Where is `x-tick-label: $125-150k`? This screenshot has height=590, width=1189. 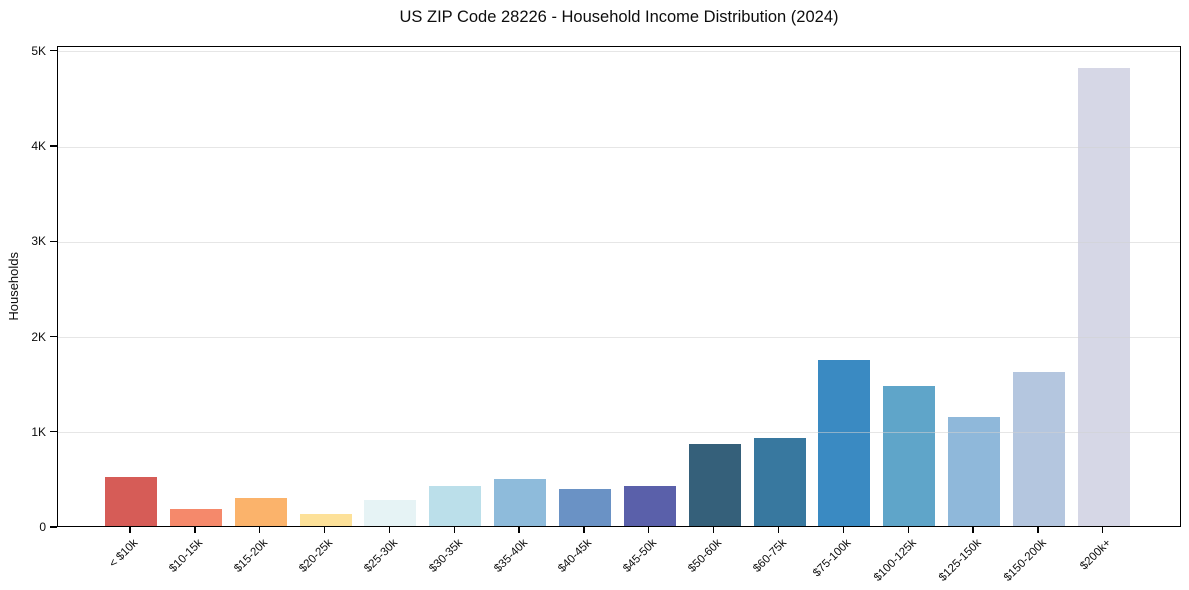
x-tick-label: $125-150k is located at coordinates (960, 560).